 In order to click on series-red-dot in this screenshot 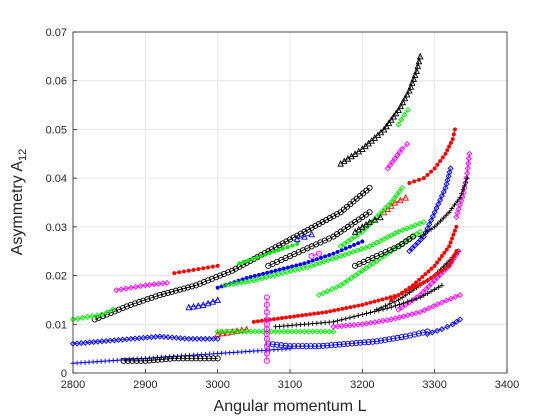, I will do `click(196, 269)`.